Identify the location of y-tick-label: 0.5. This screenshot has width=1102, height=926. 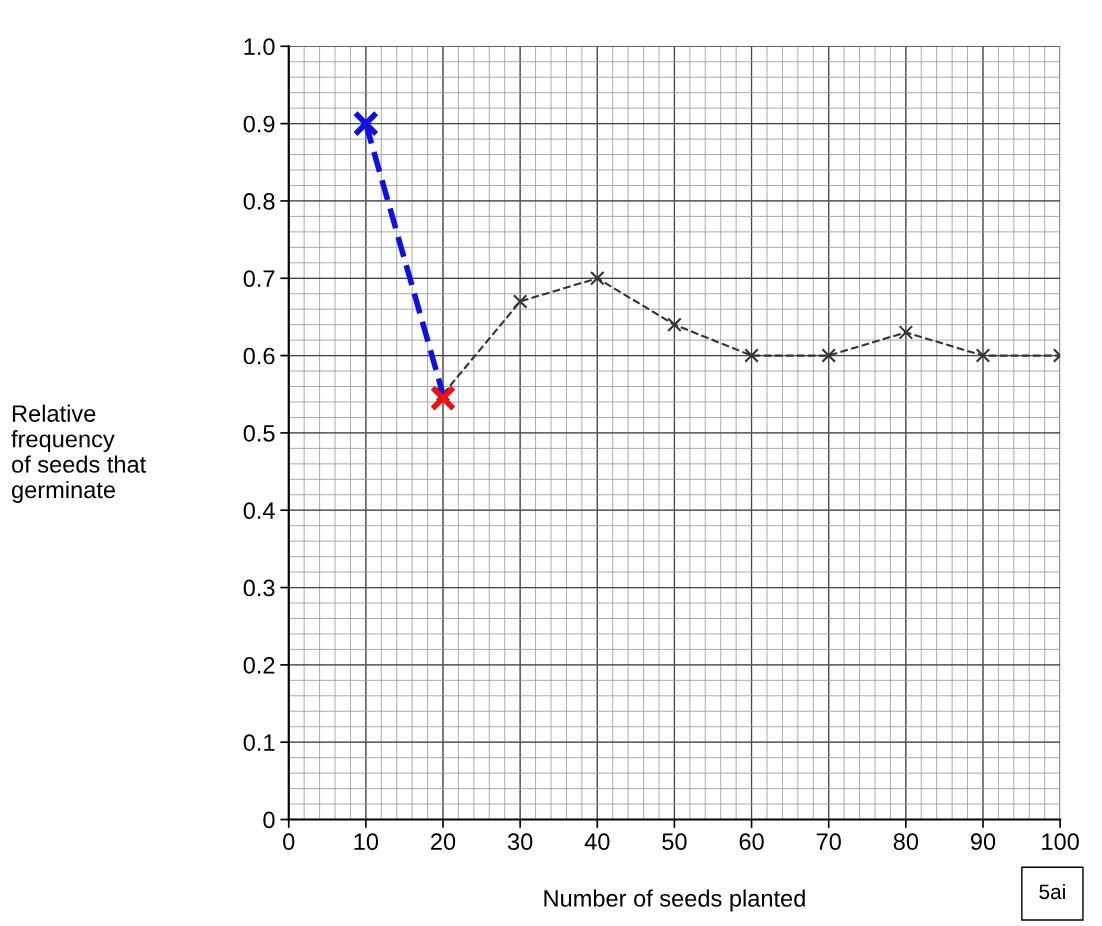
(259, 433).